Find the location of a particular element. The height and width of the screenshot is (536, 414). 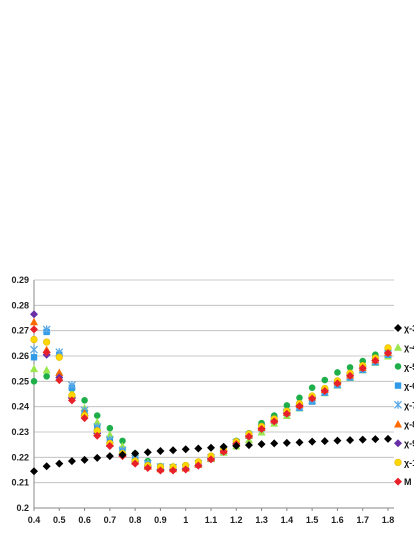

y-tick-label: 0.28 is located at coordinates (20, 305).